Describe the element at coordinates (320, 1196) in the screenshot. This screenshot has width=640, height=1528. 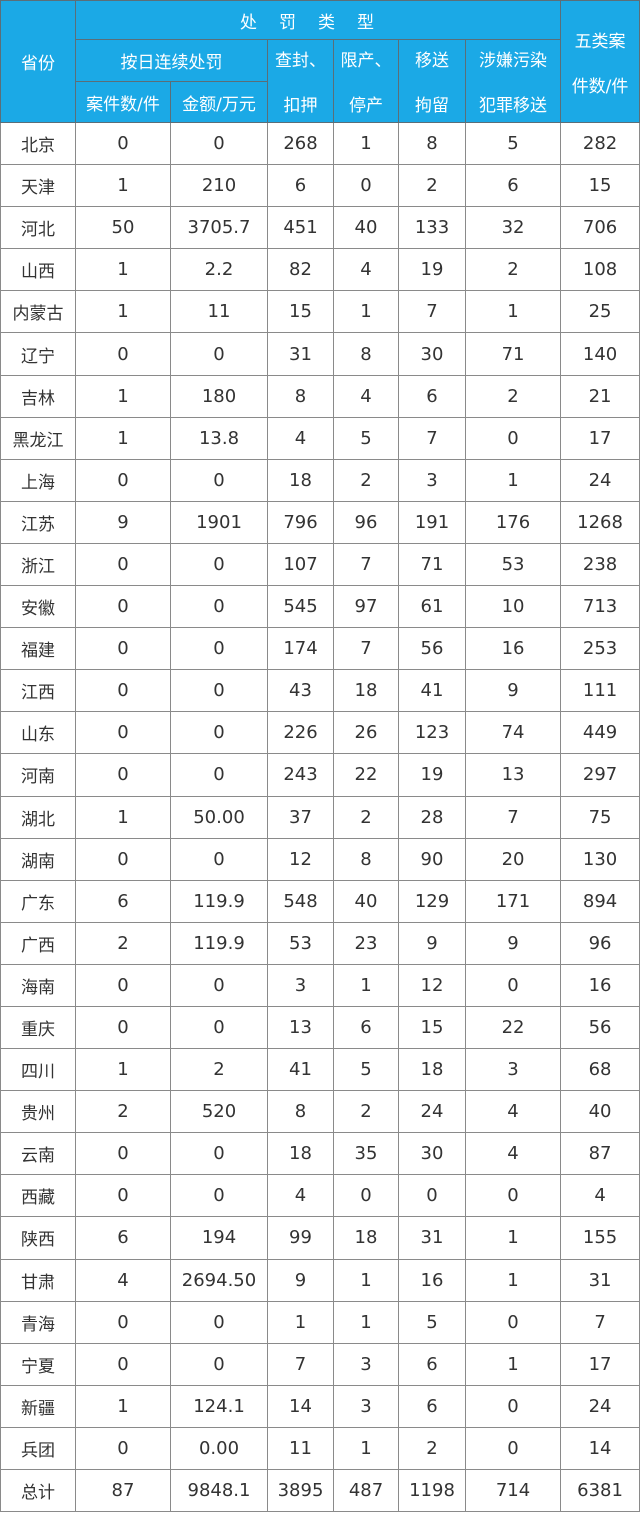
I see `table-row: 西藏 0 0 4 0 0 0 4` at that location.